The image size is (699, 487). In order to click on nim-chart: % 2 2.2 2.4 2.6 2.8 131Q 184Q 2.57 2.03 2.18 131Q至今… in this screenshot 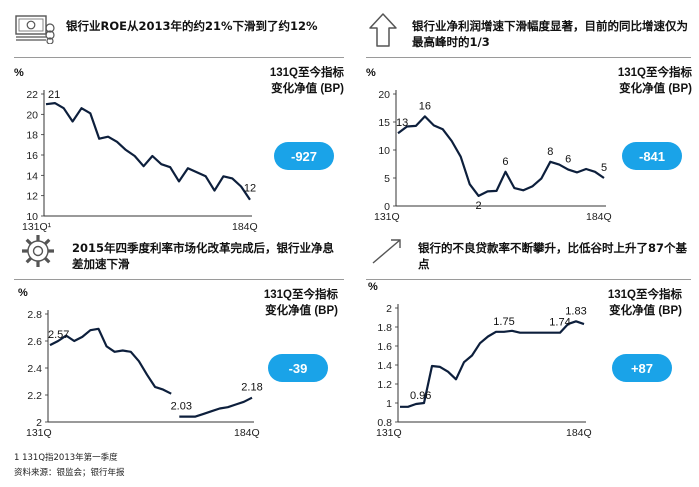, I will do `click(178, 363)`.